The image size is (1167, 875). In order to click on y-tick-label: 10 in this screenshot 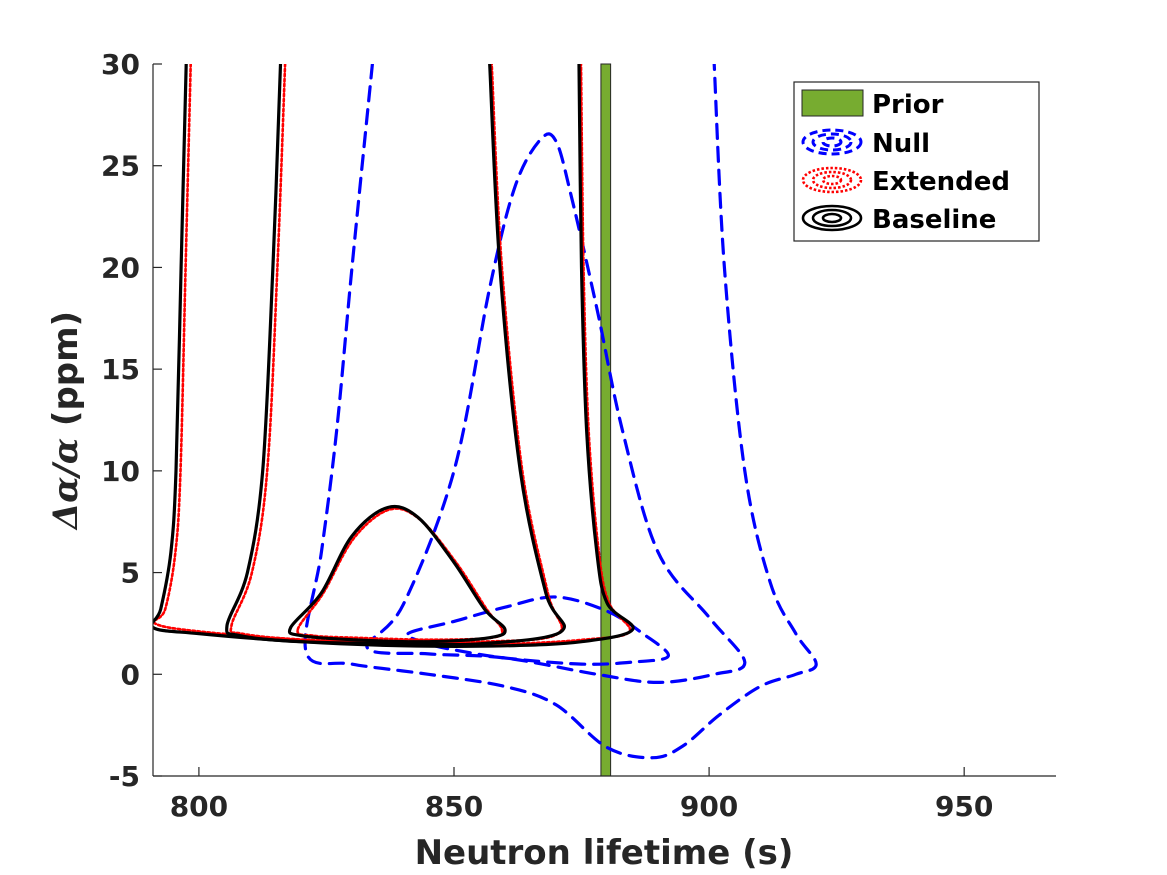, I will do `click(120, 471)`.